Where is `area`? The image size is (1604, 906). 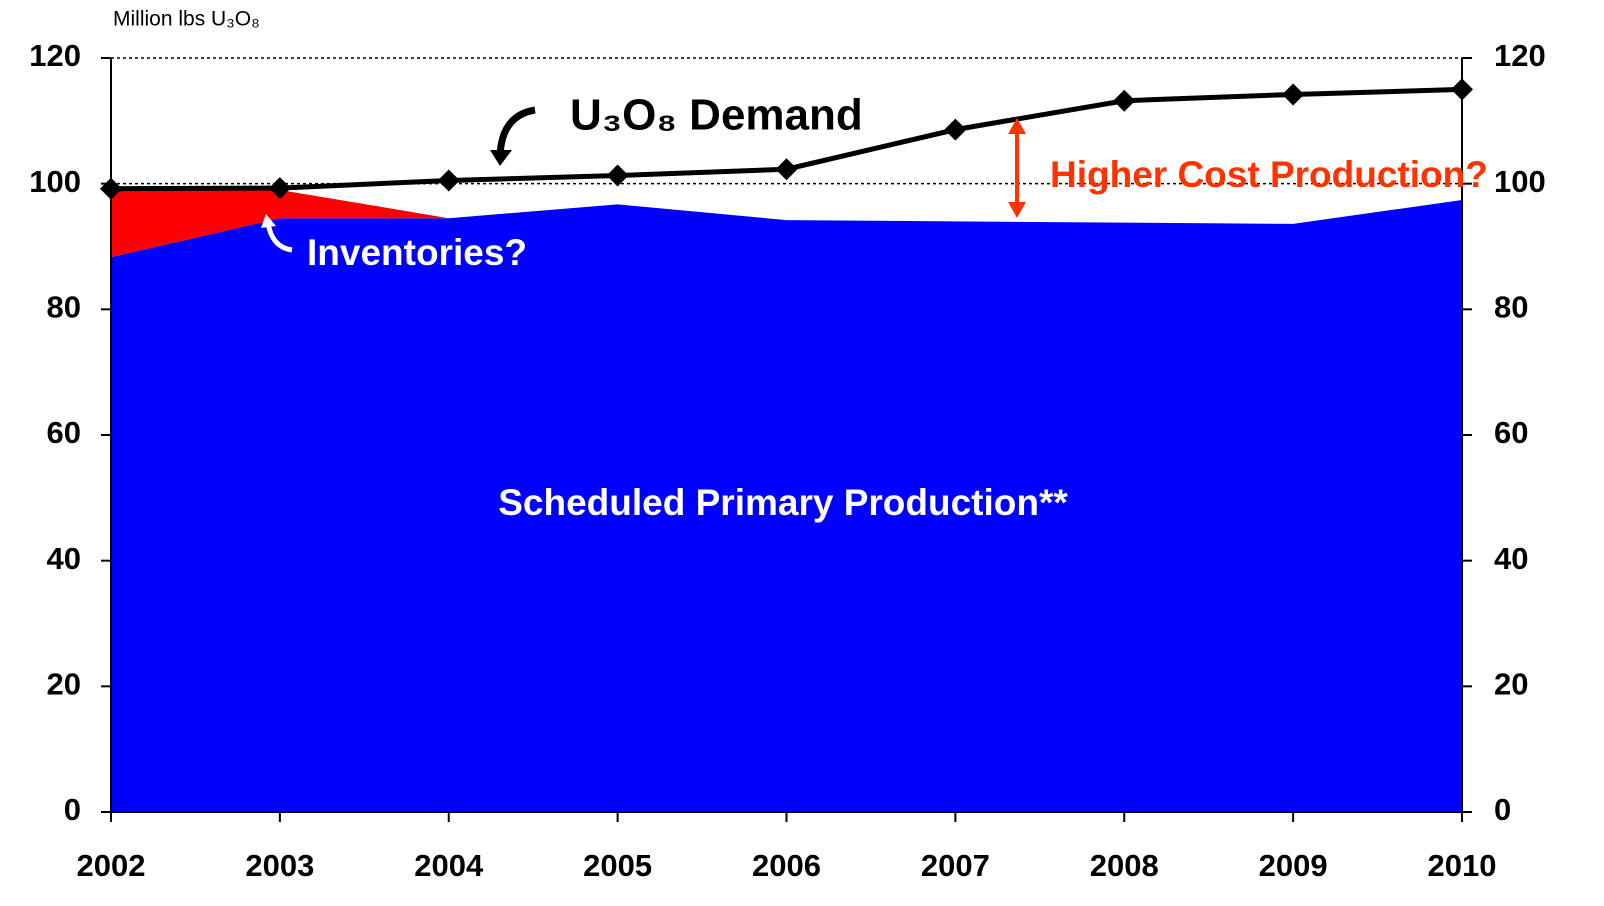 area is located at coordinates (786, 223).